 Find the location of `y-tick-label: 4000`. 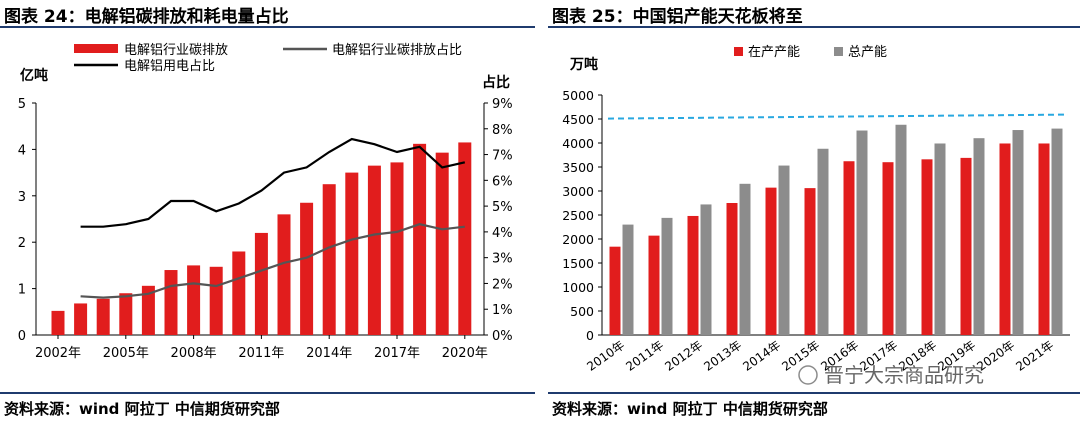

y-tick-label: 4000 is located at coordinates (578, 143).